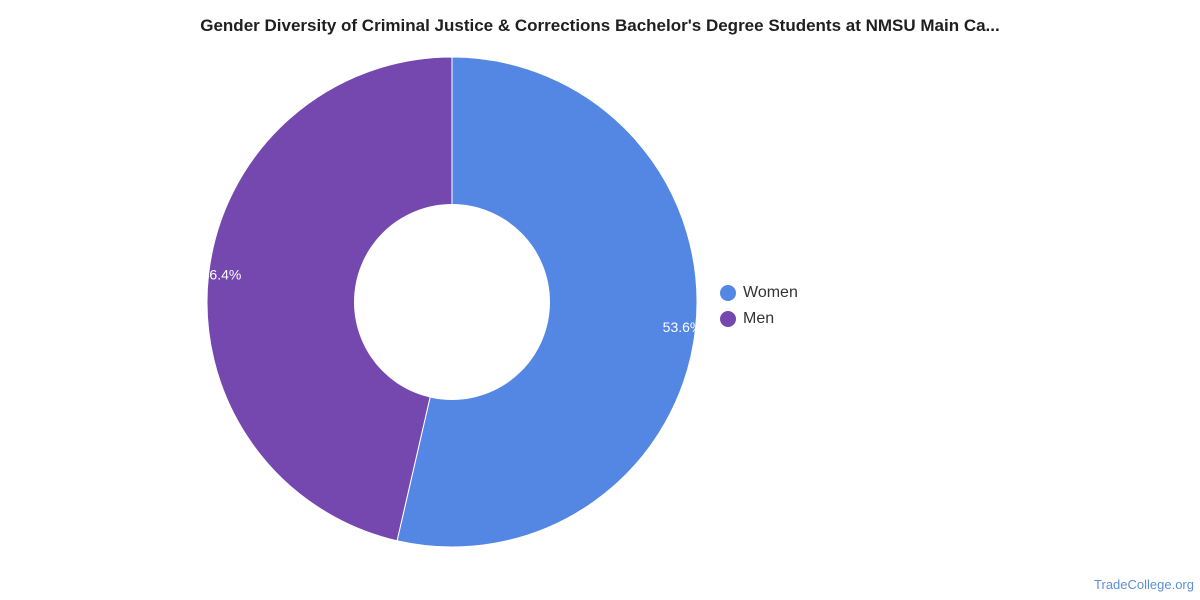  What do you see at coordinates (683, 327) in the screenshot?
I see `slice-label-women: 53.6%` at bounding box center [683, 327].